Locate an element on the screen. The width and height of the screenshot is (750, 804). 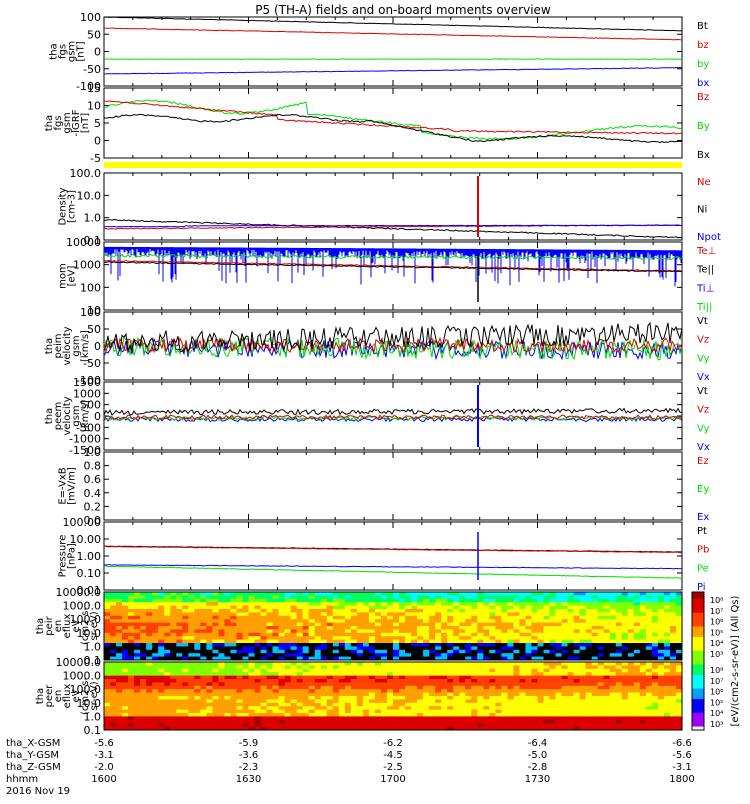
panel-5-ytick-label: 100 is located at coordinates (90, 312).